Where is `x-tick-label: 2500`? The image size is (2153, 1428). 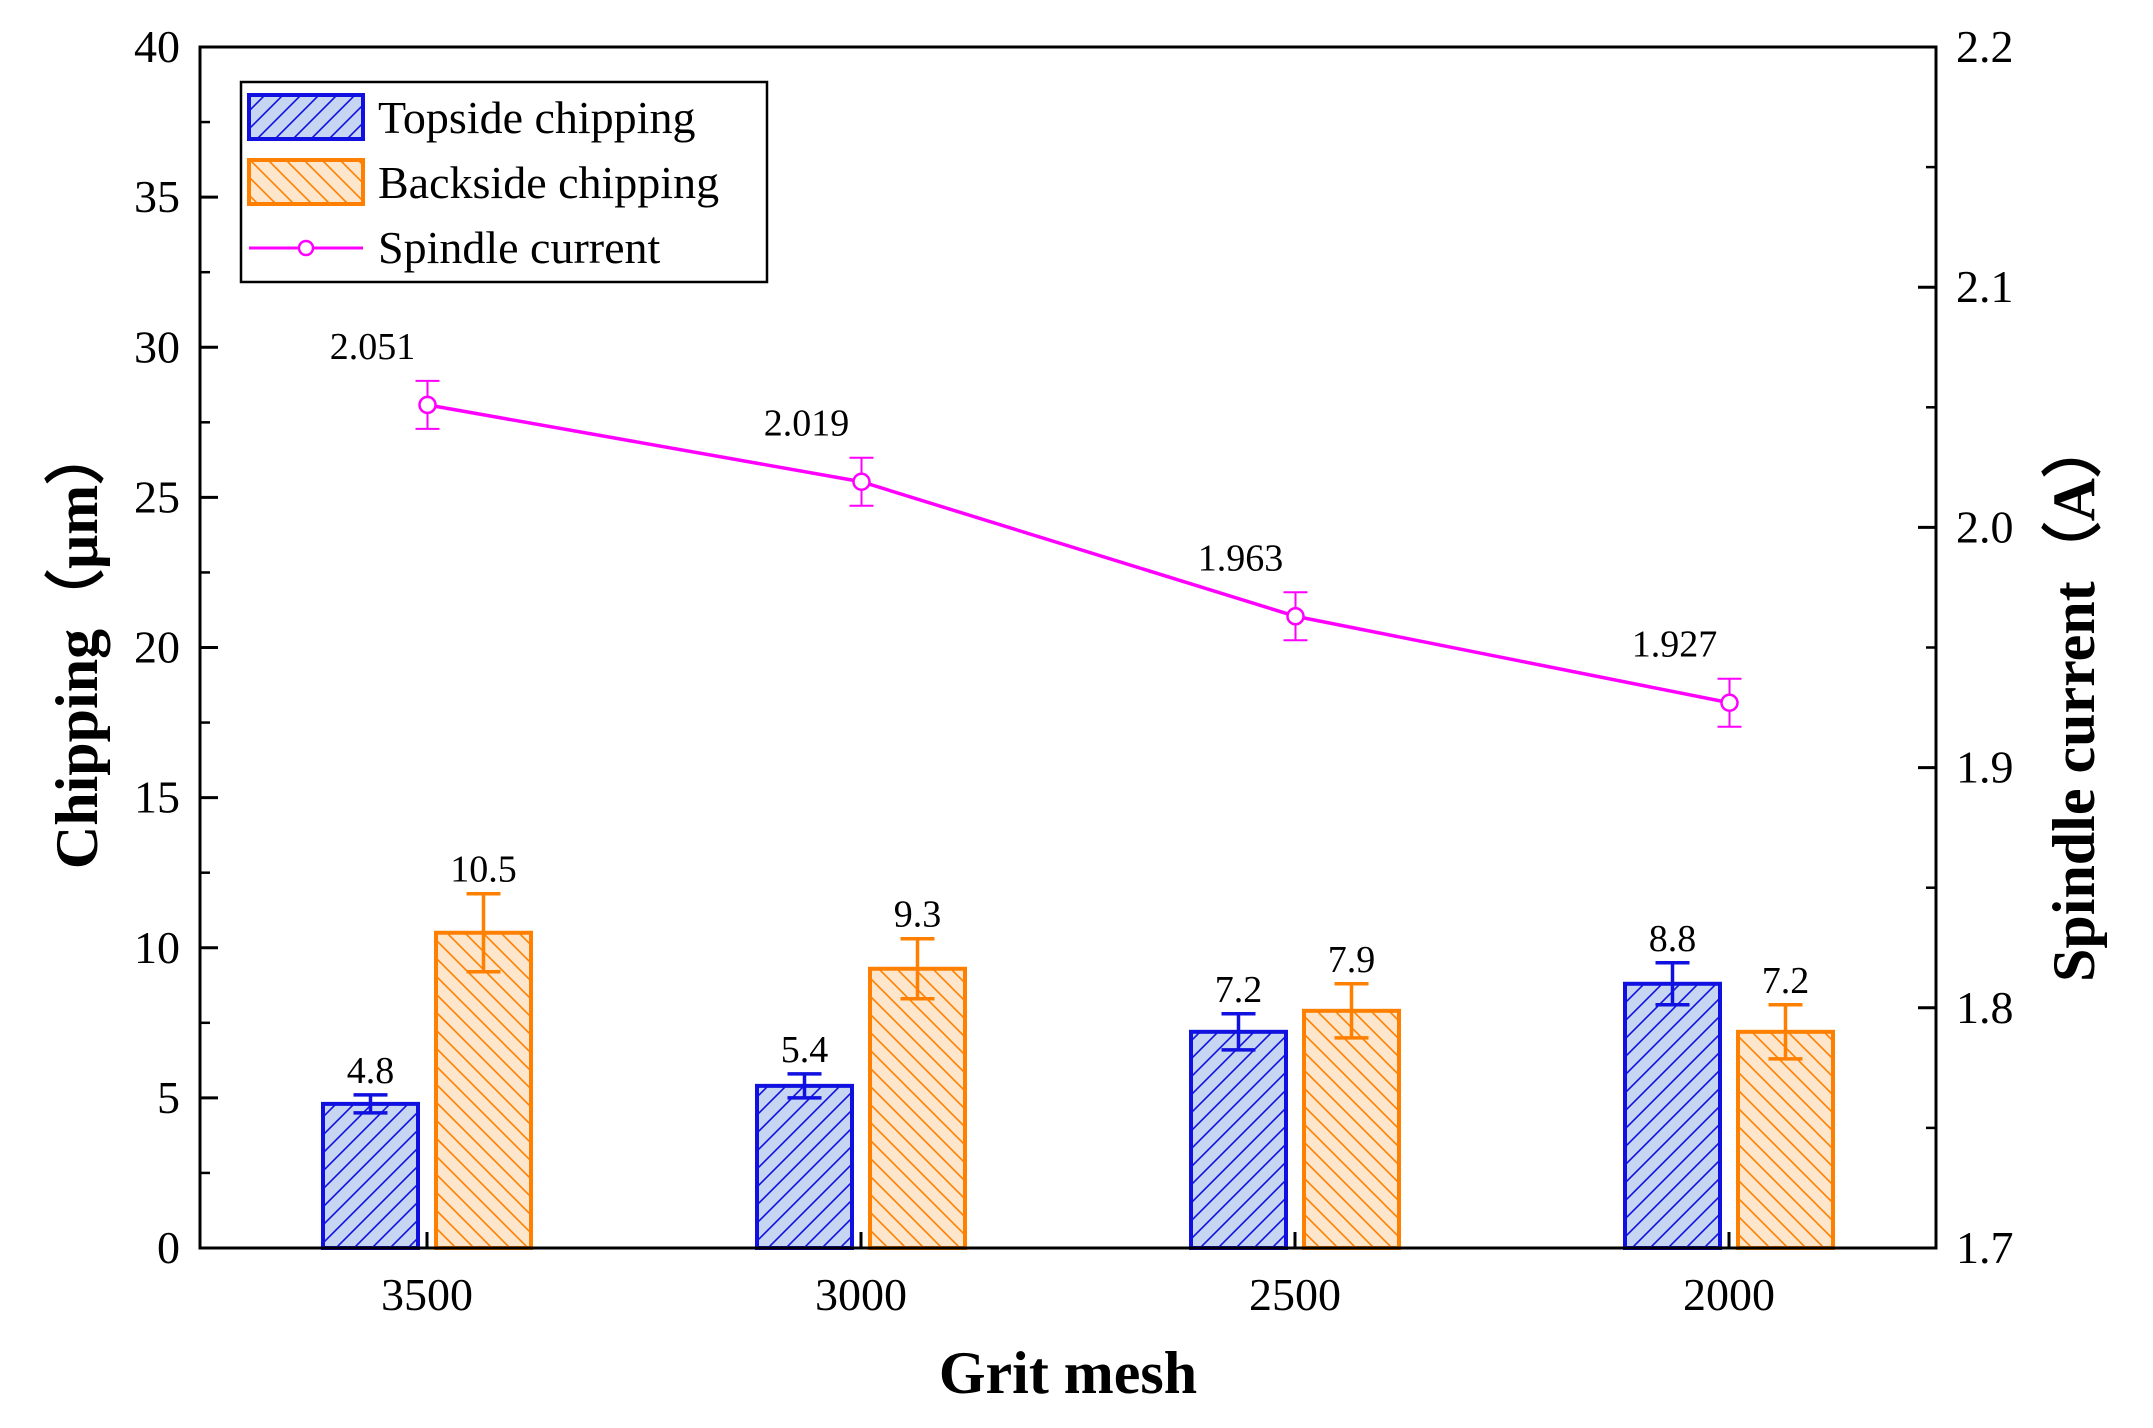 x-tick-label: 2500 is located at coordinates (1295, 1294).